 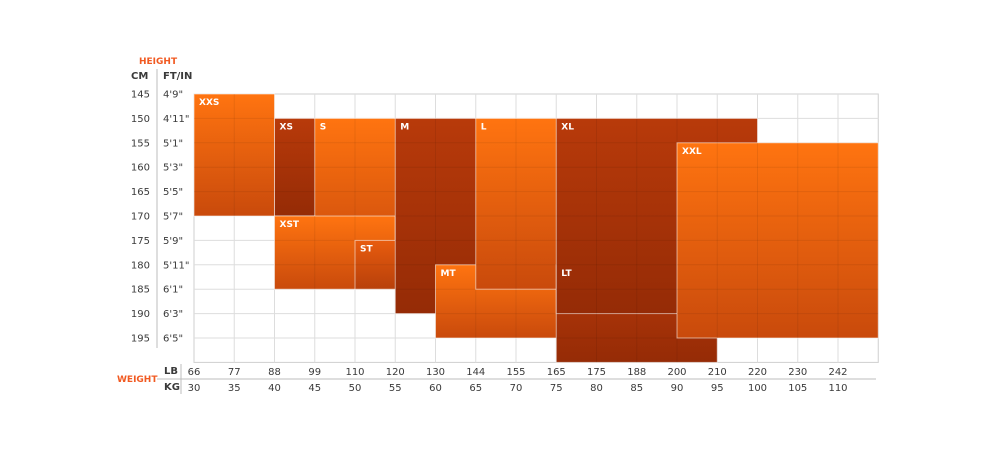 I want to click on height-ftin-label: 6'5", so click(x=173, y=339).